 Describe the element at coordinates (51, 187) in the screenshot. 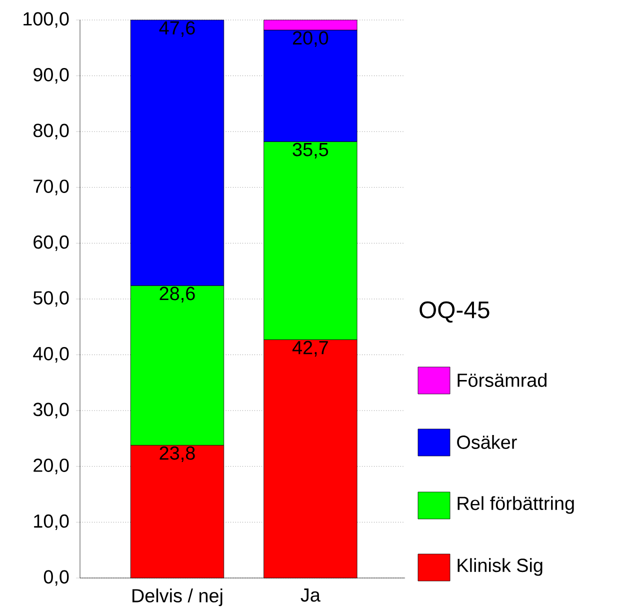

I see `y-tick-label: 70,0` at that location.